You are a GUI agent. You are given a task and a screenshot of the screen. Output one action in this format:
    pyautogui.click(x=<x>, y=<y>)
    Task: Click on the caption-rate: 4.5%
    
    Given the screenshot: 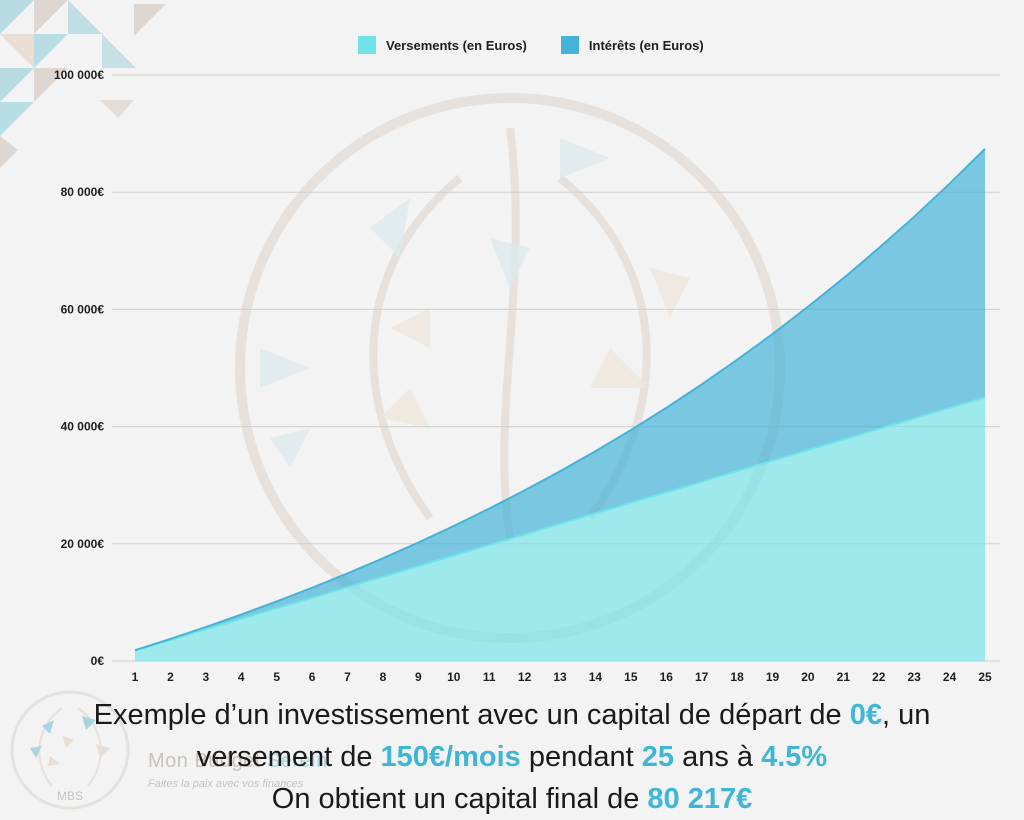 What is the action you would take?
    pyautogui.click(x=794, y=757)
    